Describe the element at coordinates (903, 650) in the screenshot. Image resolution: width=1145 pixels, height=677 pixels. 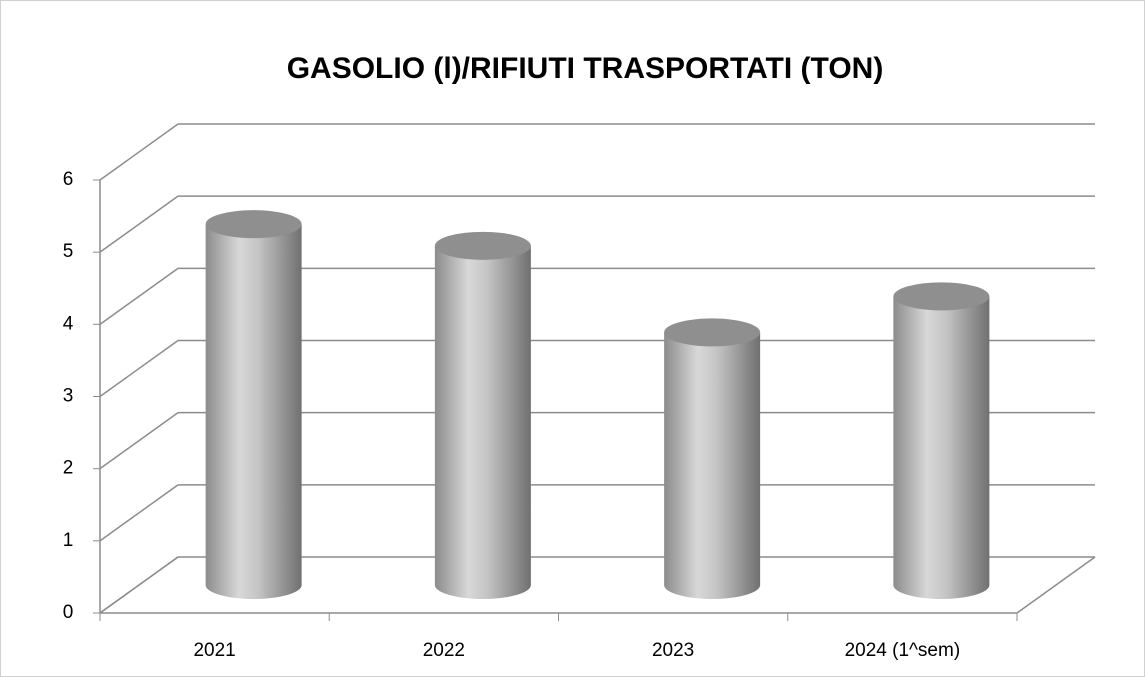
I see `x-tick-label: 2024 (1^sem)` at that location.